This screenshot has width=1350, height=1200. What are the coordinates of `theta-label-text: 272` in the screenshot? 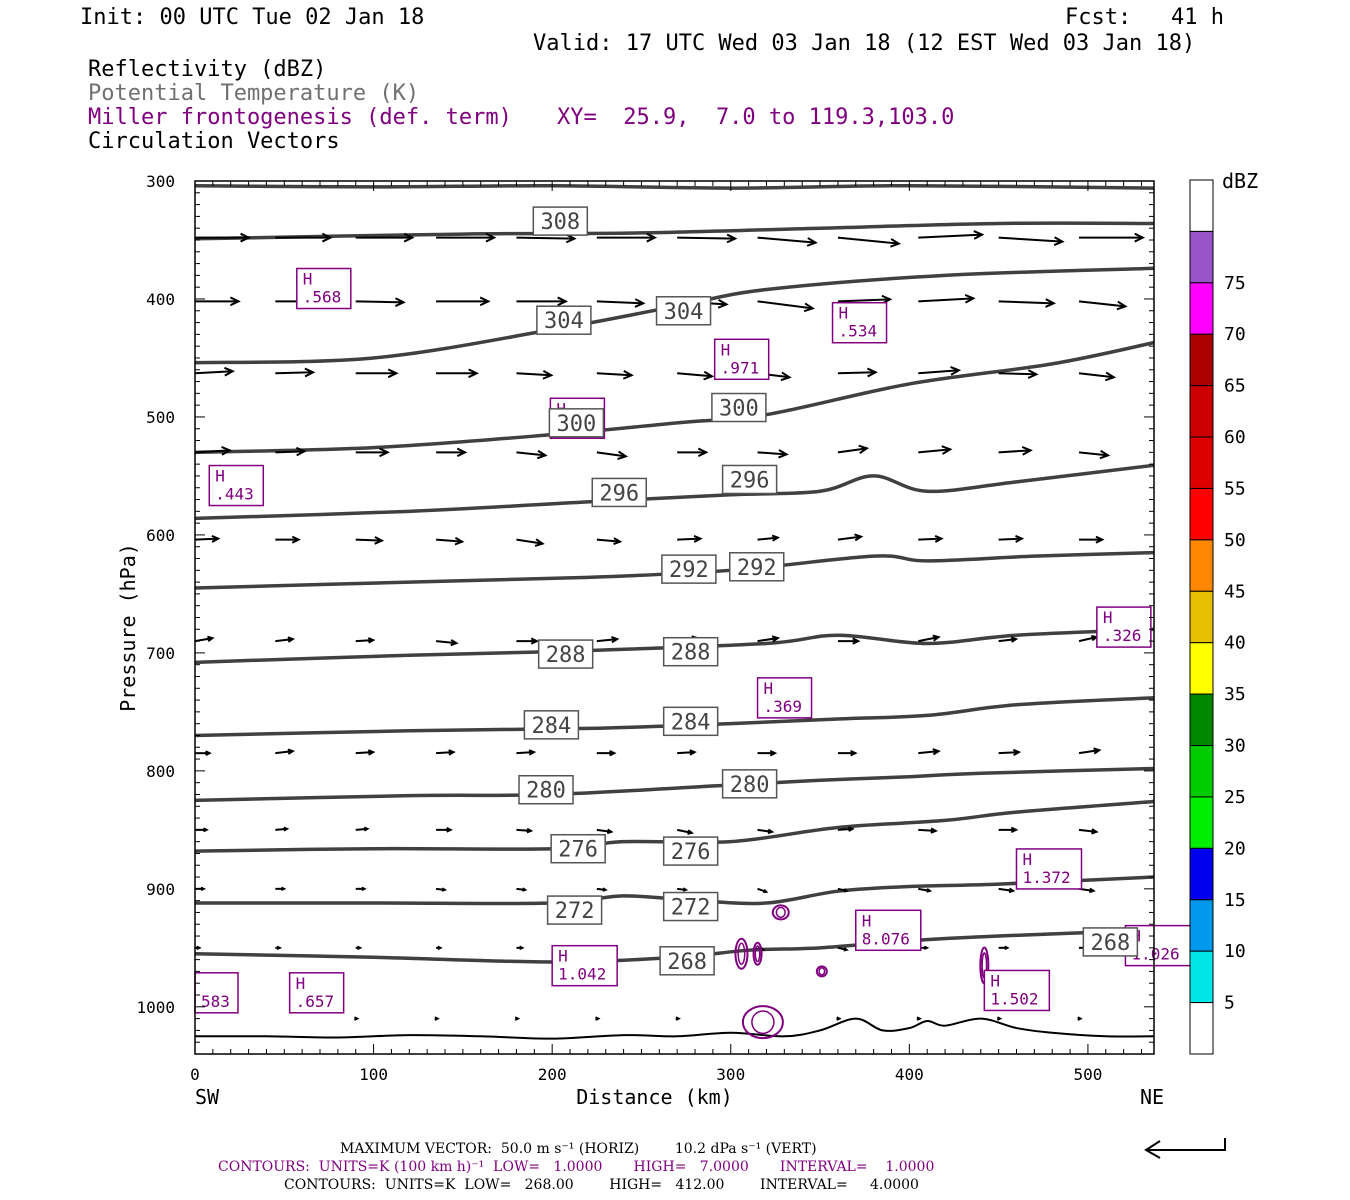 It's located at (575, 911).